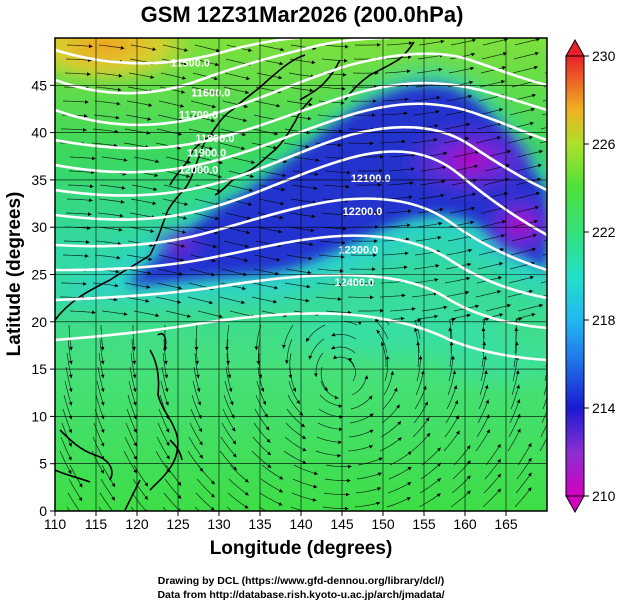  I want to click on y-tick-label: 25, so click(39, 275).